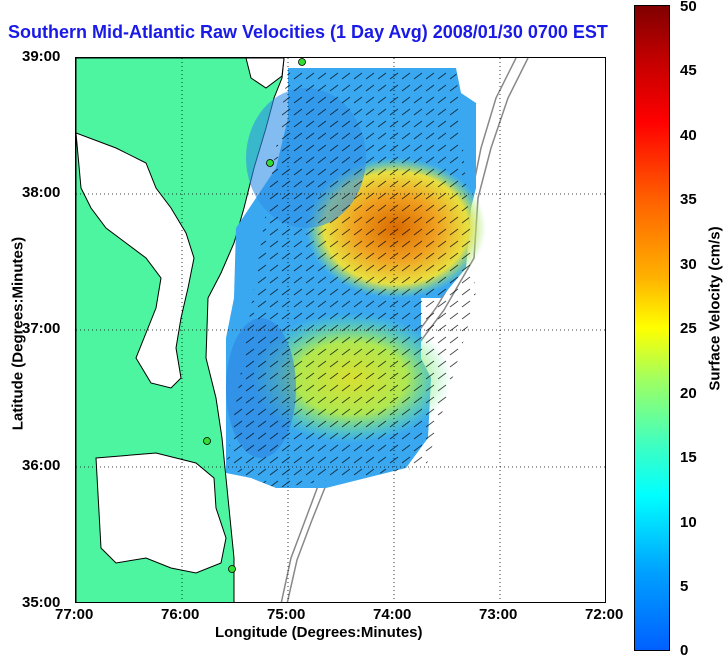 The height and width of the screenshot is (659, 724). What do you see at coordinates (41, 465) in the screenshot?
I see `ytick-3: 36:00` at bounding box center [41, 465].